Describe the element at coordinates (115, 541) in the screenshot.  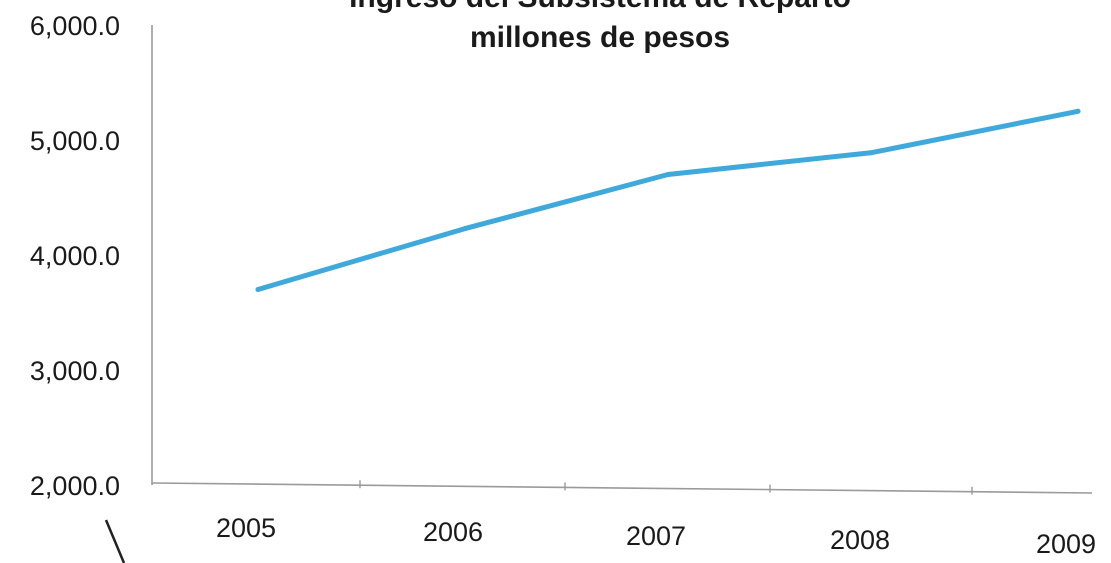
I see `pen-mark` at that location.